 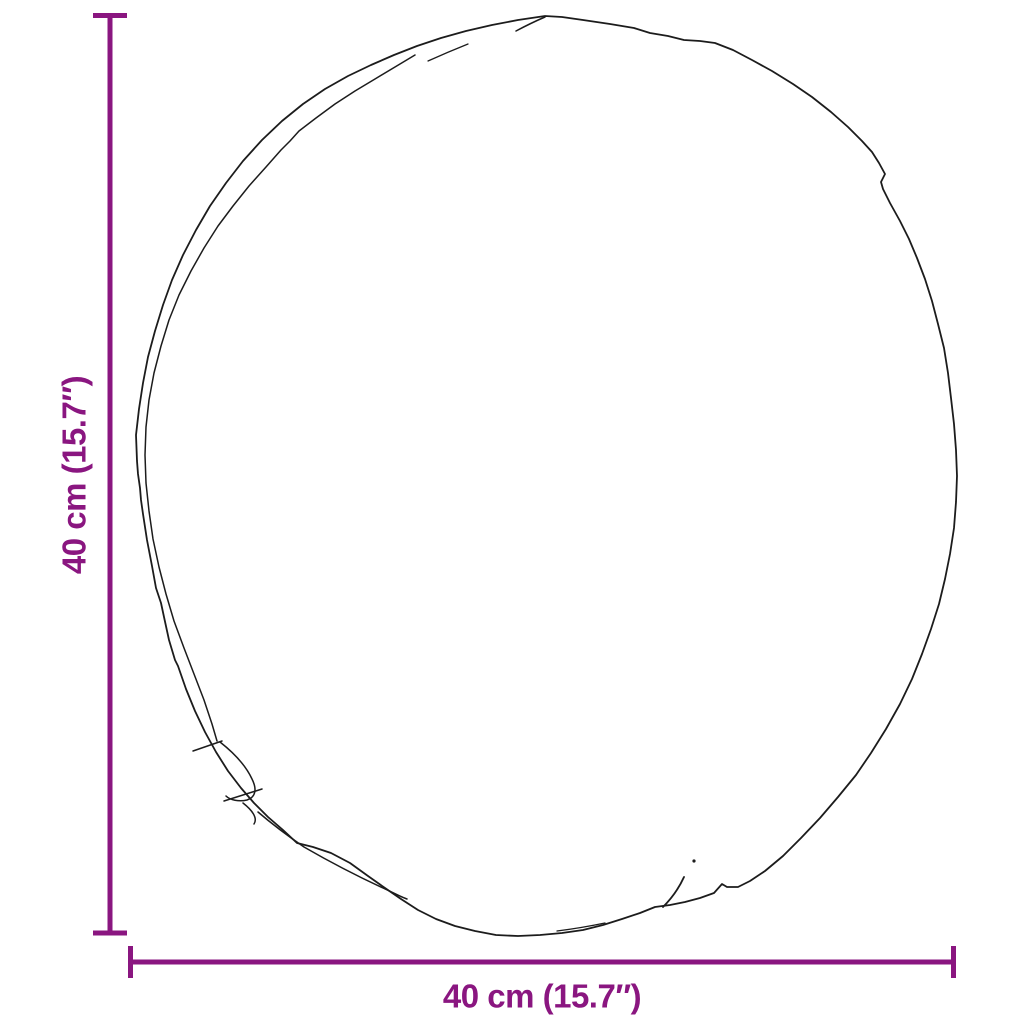 I want to click on outline-seam-lower-path, so click(x=332, y=855).